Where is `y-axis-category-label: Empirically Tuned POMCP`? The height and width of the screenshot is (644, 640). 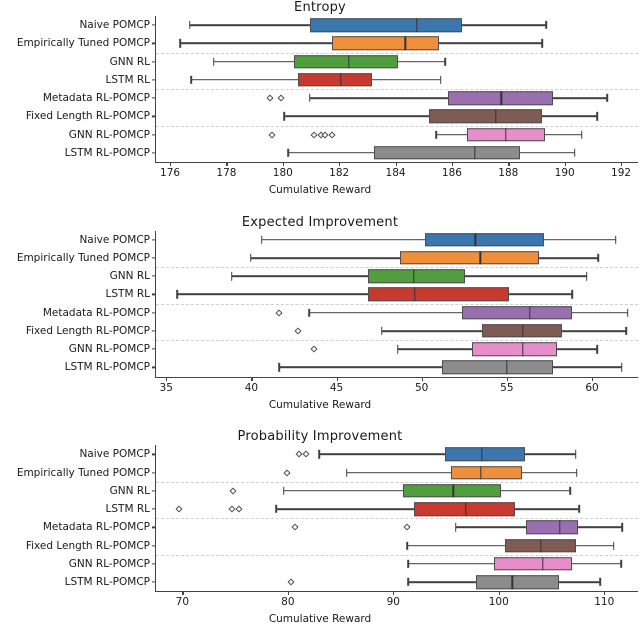
y-axis-category-label: Empirically Tuned POMCP is located at coordinates (83, 43).